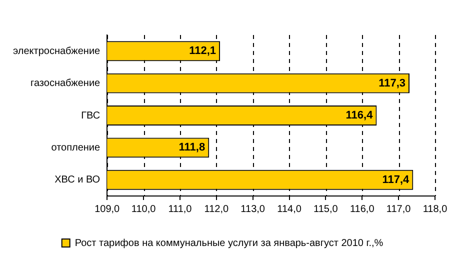 The height and width of the screenshot is (266, 463). Describe the element at coordinates (392, 83) in the screenshot. I see `data-label: 117,3` at that location.